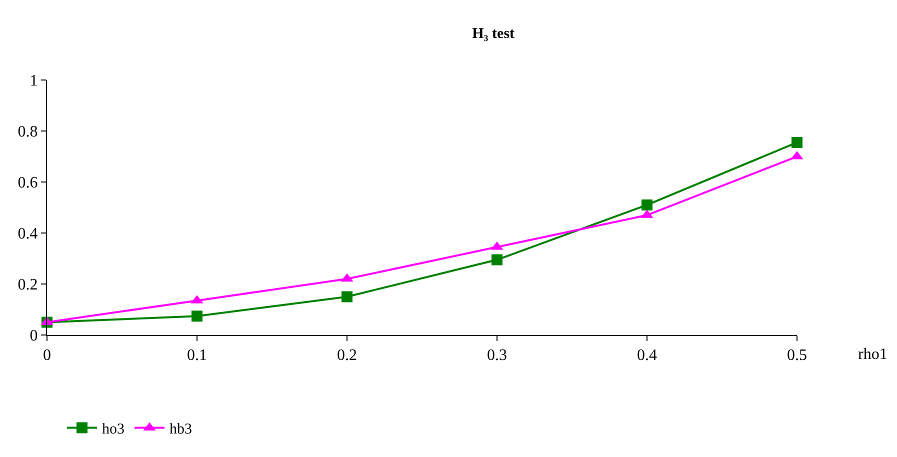 The height and width of the screenshot is (457, 897). Describe the element at coordinates (873, 354) in the screenshot. I see `x-axis-title: rho1` at that location.